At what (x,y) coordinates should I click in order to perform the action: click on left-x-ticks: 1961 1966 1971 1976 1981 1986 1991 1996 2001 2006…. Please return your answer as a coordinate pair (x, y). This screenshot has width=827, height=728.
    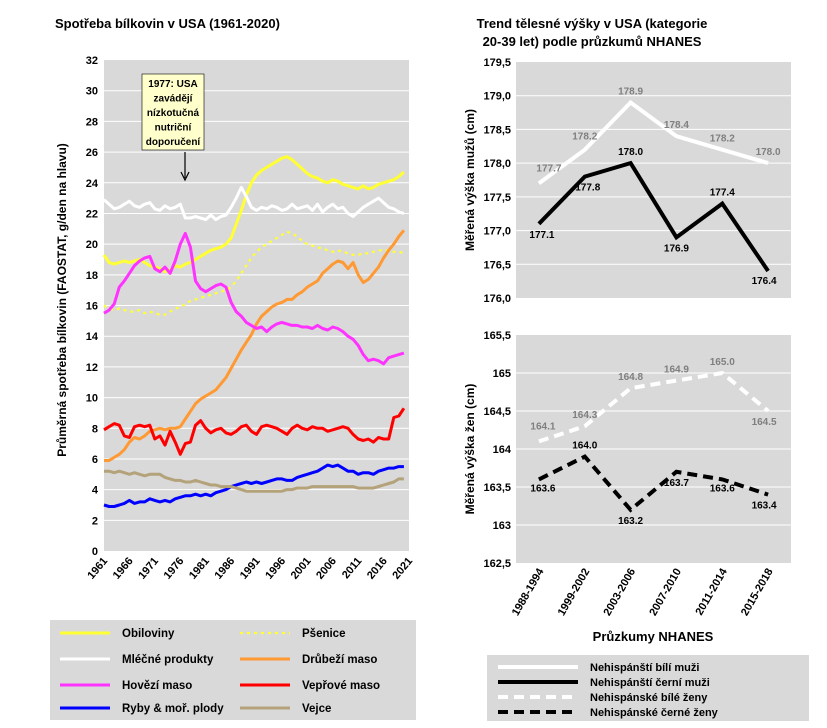
    Looking at the image, I should click on (250, 568).